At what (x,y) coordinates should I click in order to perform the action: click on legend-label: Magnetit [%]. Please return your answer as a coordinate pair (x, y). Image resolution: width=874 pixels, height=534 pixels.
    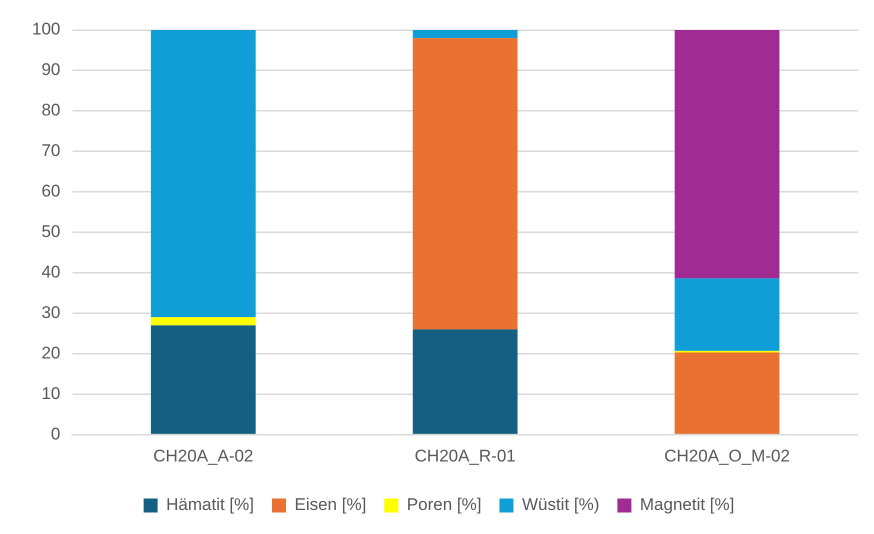
    Looking at the image, I should click on (687, 504).